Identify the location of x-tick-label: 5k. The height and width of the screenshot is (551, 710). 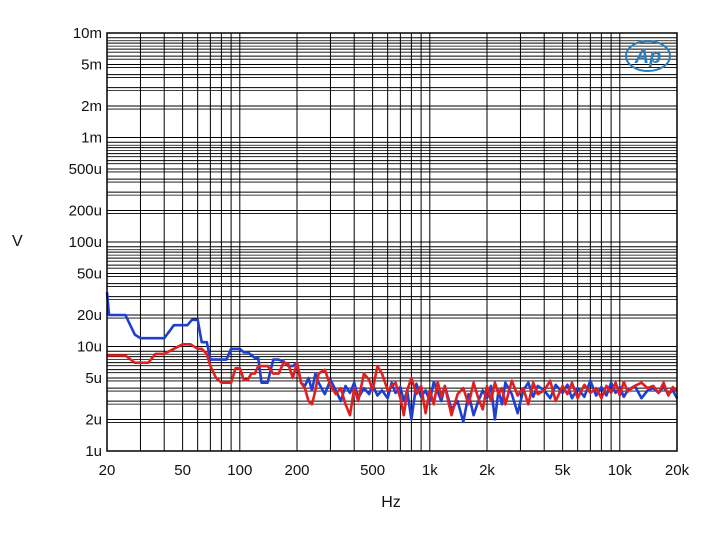
(563, 470).